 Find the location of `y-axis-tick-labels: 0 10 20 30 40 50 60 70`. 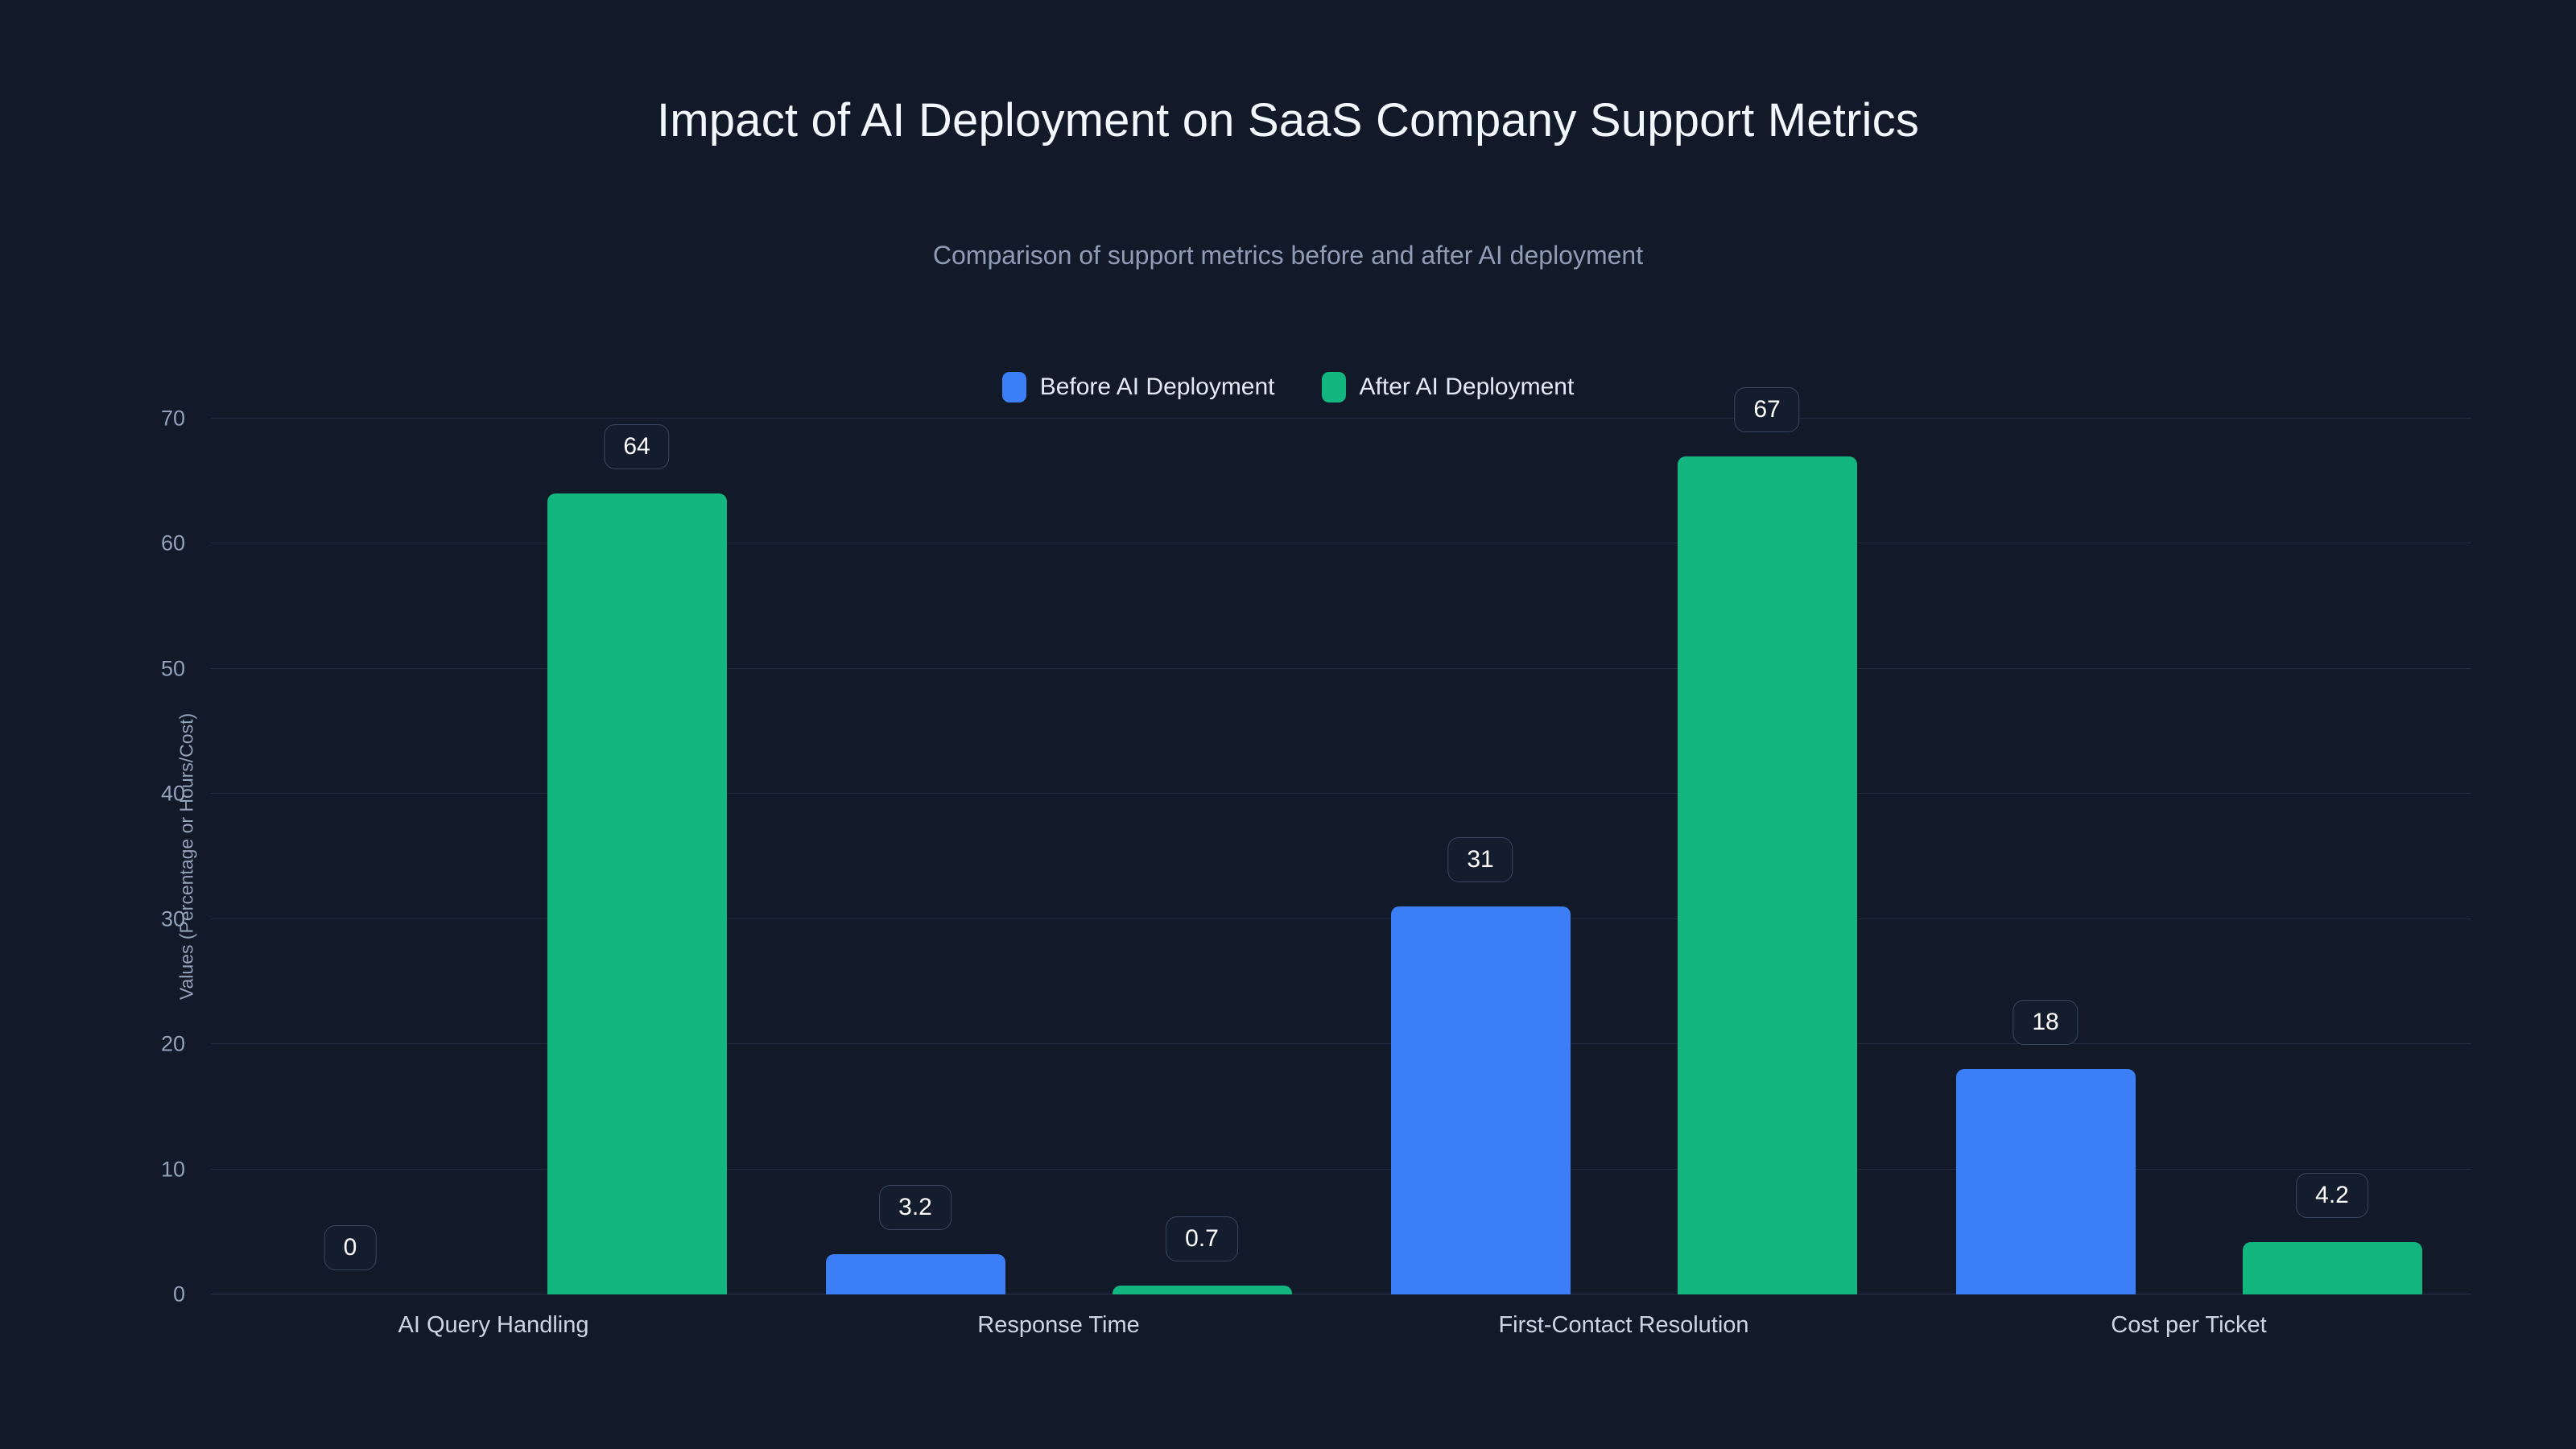

y-axis-tick-labels: 0 10 20 30 40 50 60 70 is located at coordinates (106, 857).